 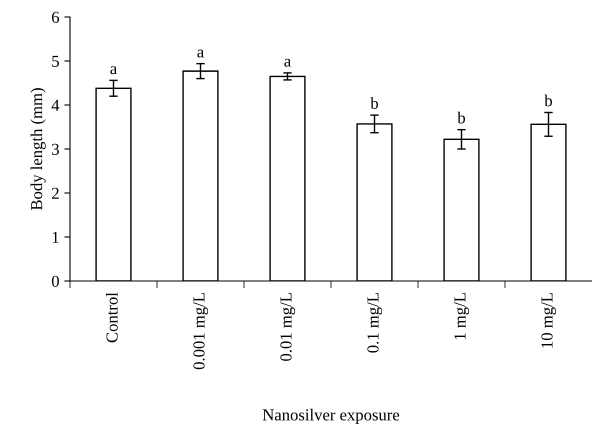 What do you see at coordinates (462, 316) in the screenshot?
I see `x-tick-label: 1 mg/L` at bounding box center [462, 316].